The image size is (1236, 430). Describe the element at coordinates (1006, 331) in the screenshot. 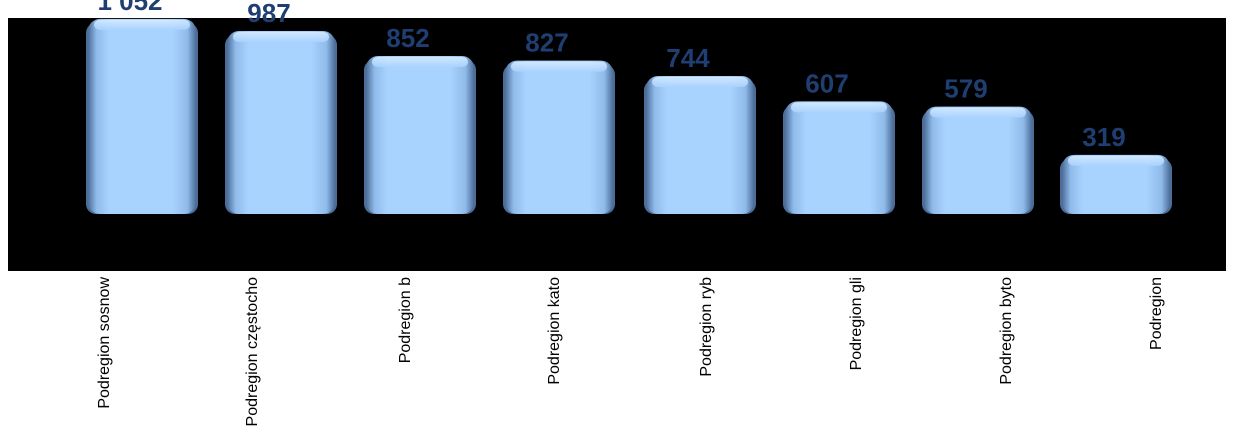

I see `category-tick-label: Podregion byto` at that location.